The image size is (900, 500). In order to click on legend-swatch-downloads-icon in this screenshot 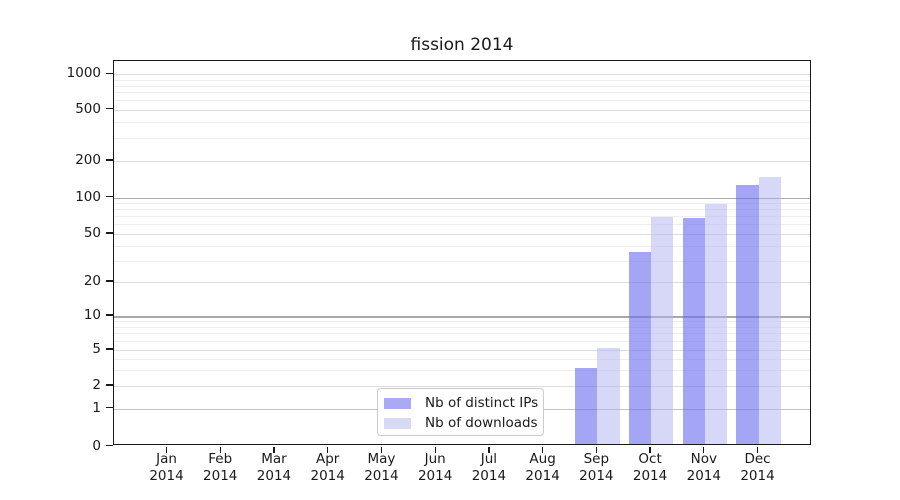, I will do `click(397, 423)`.